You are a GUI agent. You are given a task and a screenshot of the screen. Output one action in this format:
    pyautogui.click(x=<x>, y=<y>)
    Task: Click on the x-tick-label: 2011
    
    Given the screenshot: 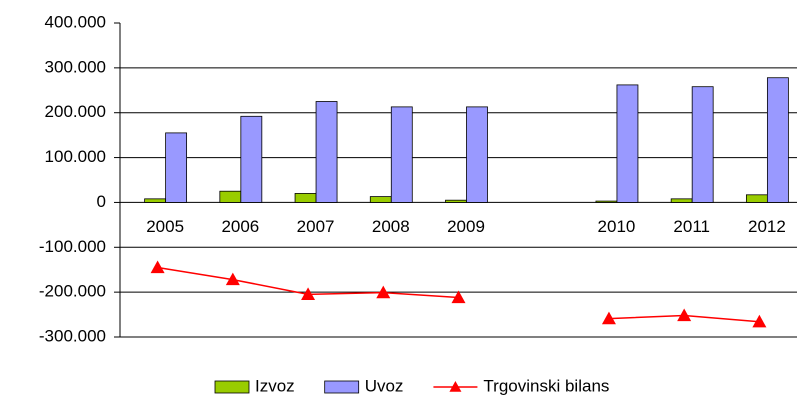 What is the action you would take?
    pyautogui.click(x=691, y=226)
    